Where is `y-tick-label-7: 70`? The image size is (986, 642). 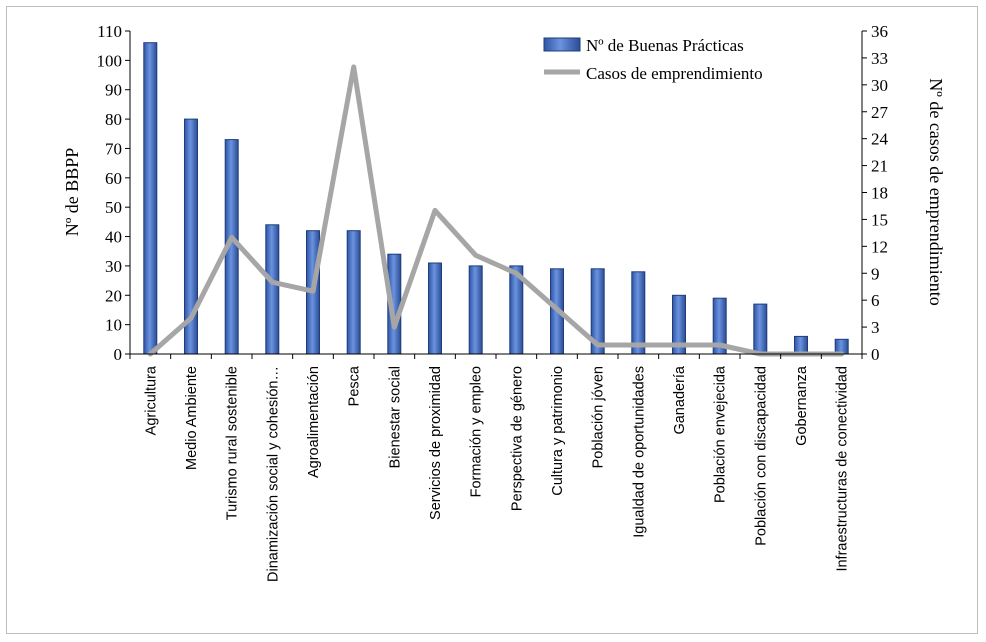 y-tick-label-7: 70 is located at coordinates (113, 148).